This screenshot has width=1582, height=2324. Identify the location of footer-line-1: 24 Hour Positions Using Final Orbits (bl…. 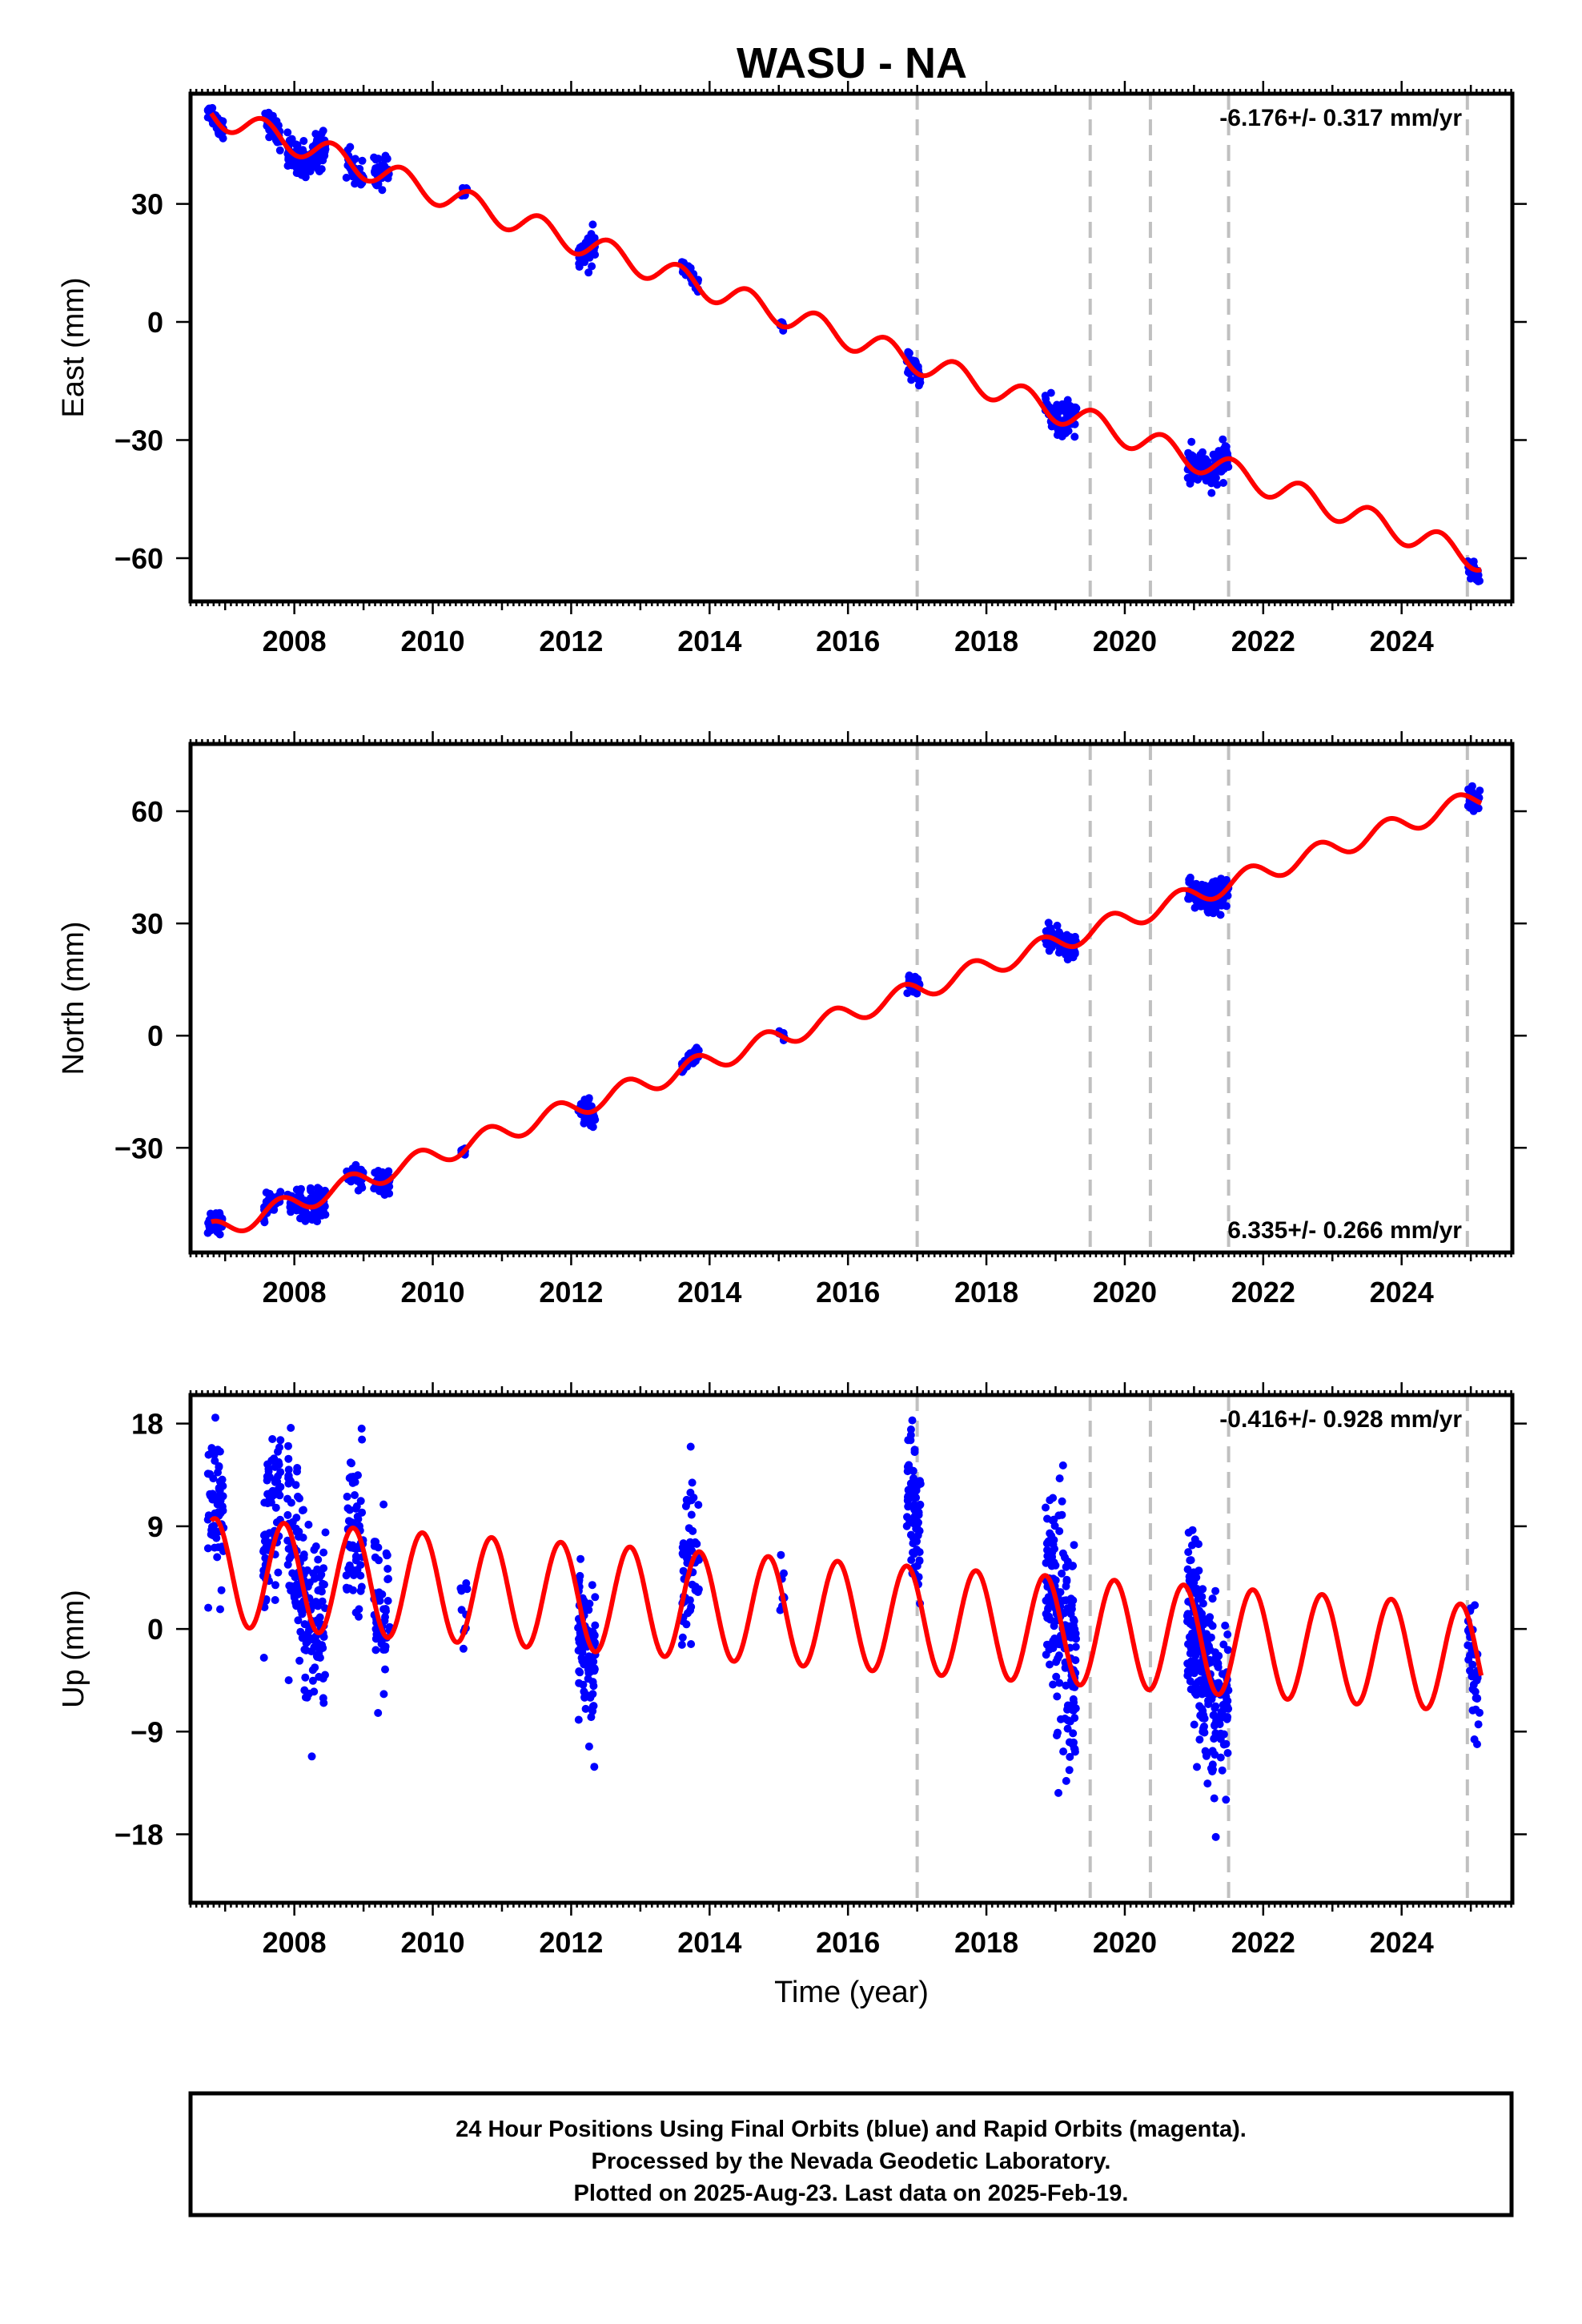
(851, 2129).